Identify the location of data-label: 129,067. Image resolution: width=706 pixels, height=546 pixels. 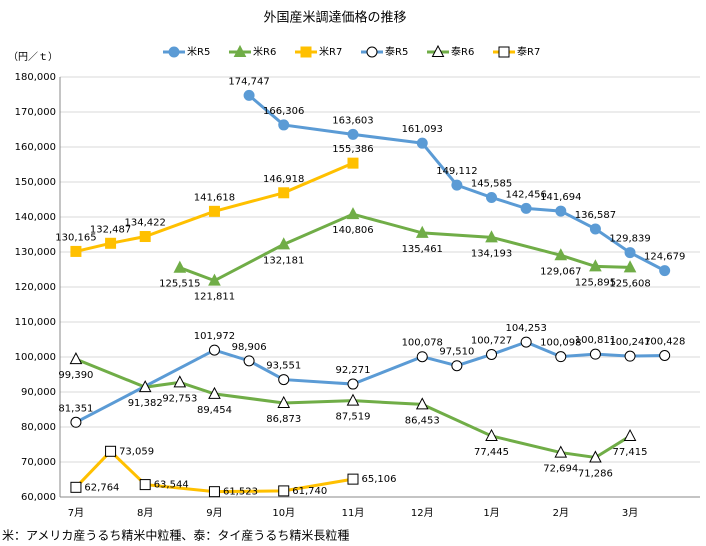
(560, 271).